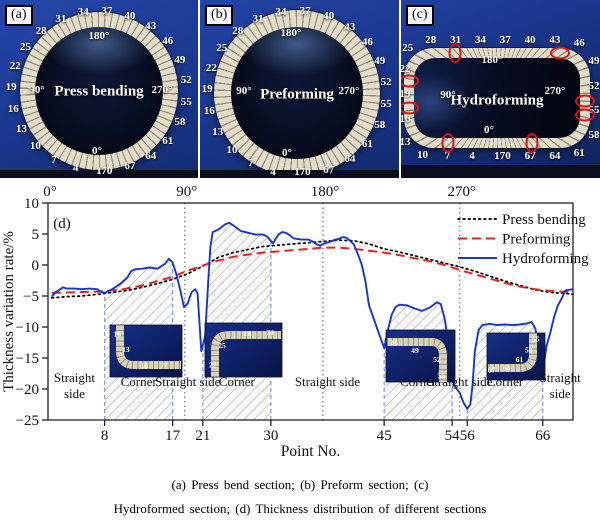 This screenshot has width=600, height=523. Describe the element at coordinates (165, 366) in the screenshot. I see `inset-point-number: 7` at that location.